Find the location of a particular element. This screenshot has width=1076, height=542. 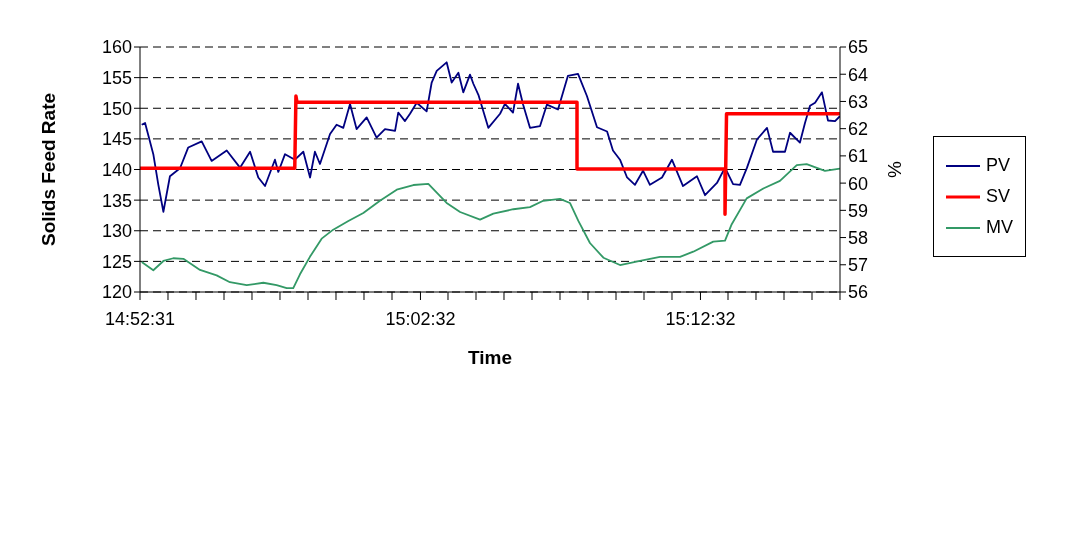

y2-tick-label: 62 is located at coordinates (858, 129).